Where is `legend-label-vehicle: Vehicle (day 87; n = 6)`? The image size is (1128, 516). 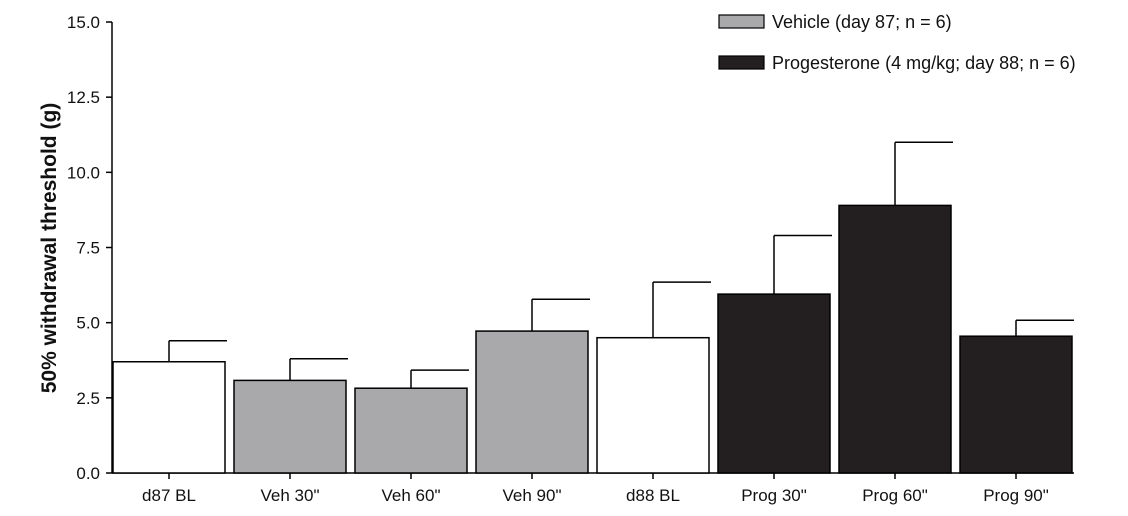 legend-label-vehicle: Vehicle (day 87; n = 6) is located at coordinates (862, 22).